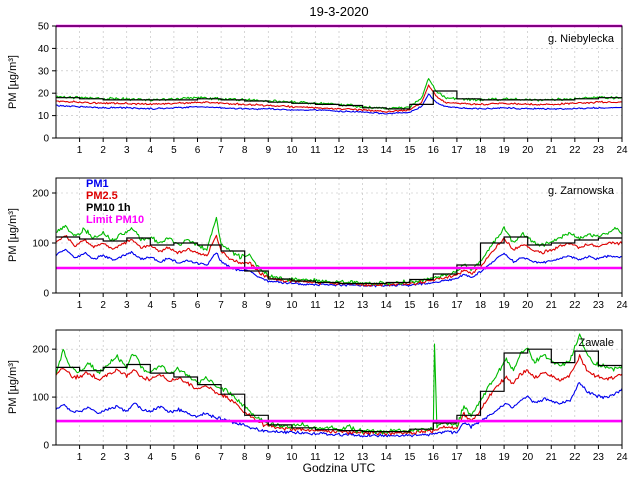  What do you see at coordinates (44, 94) in the screenshot?
I see `y-tick-label: 20` at bounding box center [44, 94].